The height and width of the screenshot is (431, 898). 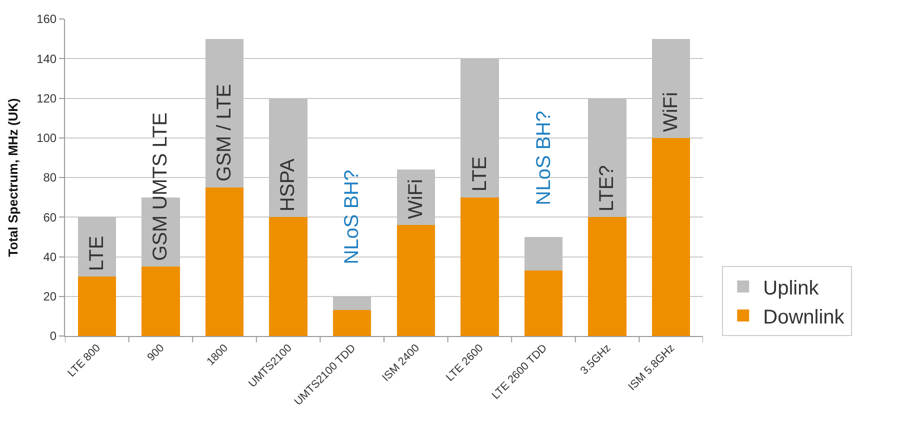 What do you see at coordinates (46, 98) in the screenshot?
I see `y-tick-label: 120` at bounding box center [46, 98].